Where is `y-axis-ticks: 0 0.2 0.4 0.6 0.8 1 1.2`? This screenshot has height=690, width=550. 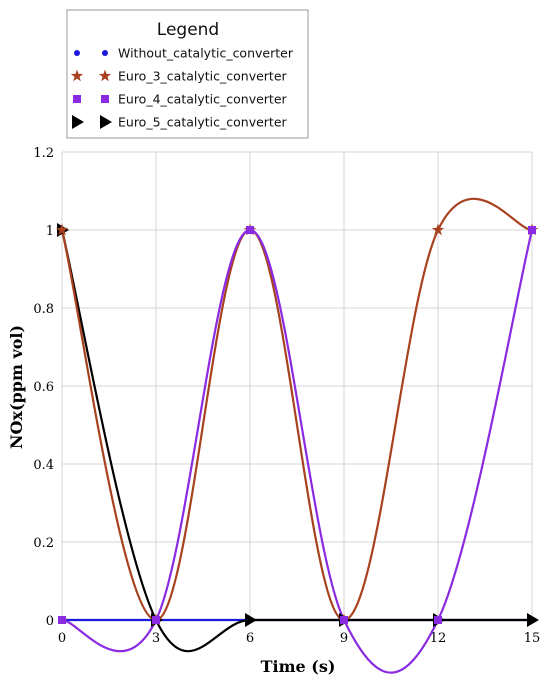 y-axis-ticks: 0 0.2 0.4 0.6 0.8 1 1.2 is located at coordinates (43, 387).